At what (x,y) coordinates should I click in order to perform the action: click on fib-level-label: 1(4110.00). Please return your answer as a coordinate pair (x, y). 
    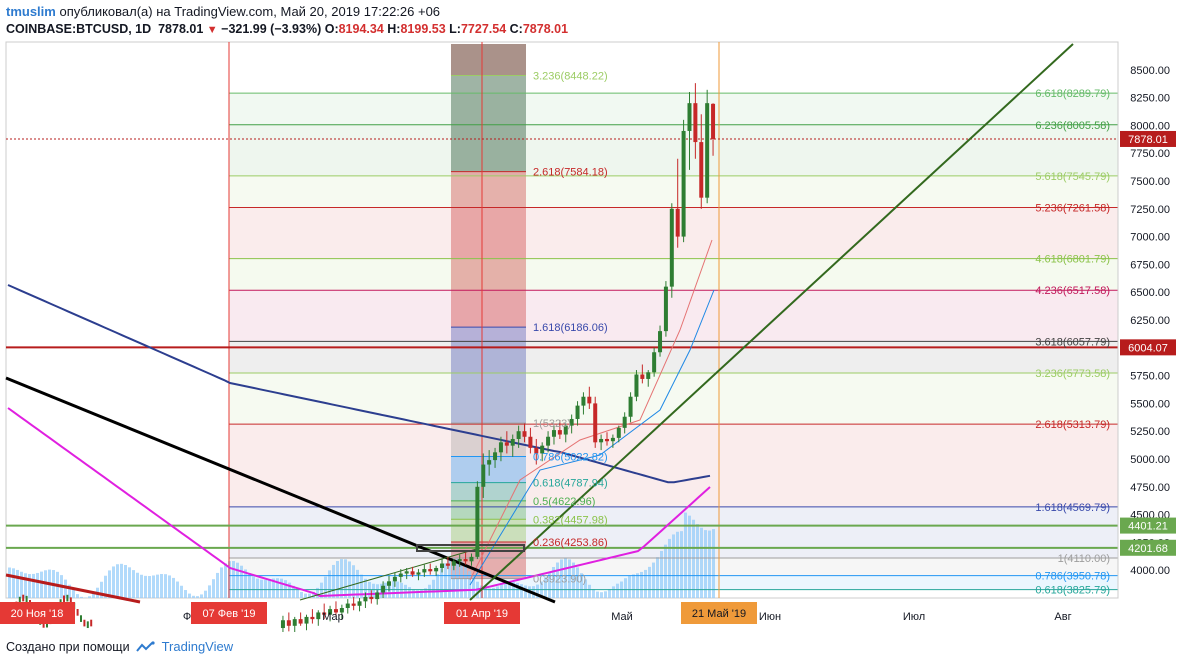
    Looking at the image, I should click on (1084, 559).